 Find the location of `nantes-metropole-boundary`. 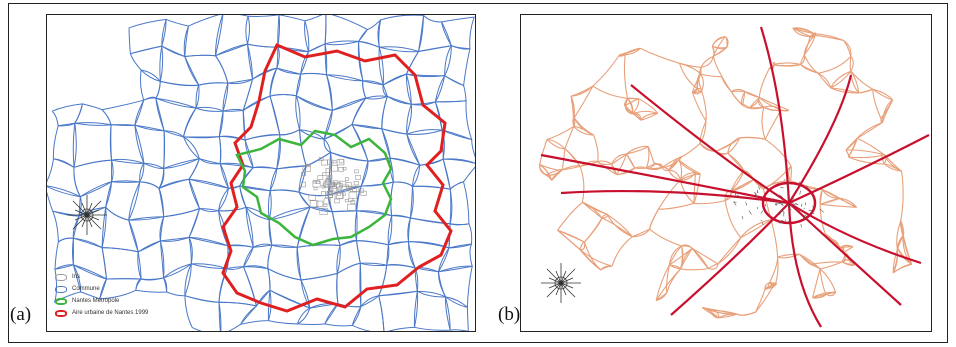

nantes-metropole-boundary is located at coordinates (314, 188).